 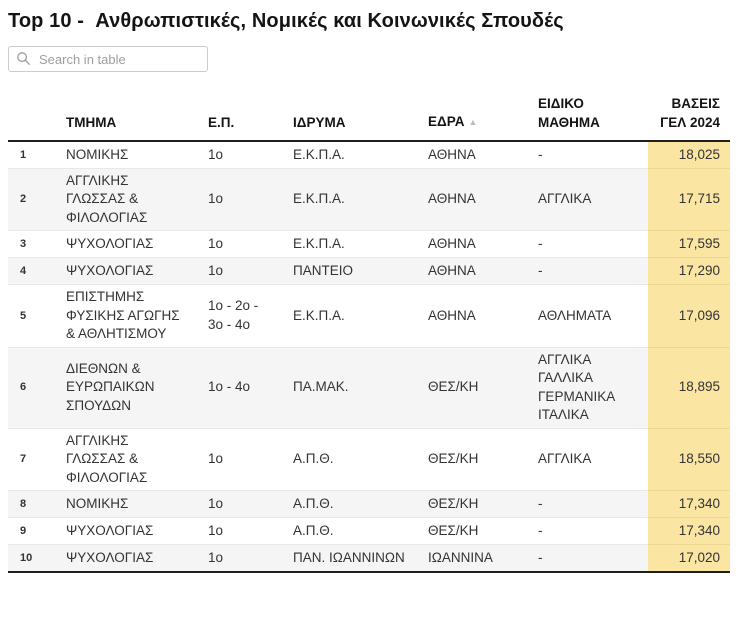 I want to click on search-box, so click(x=108, y=59).